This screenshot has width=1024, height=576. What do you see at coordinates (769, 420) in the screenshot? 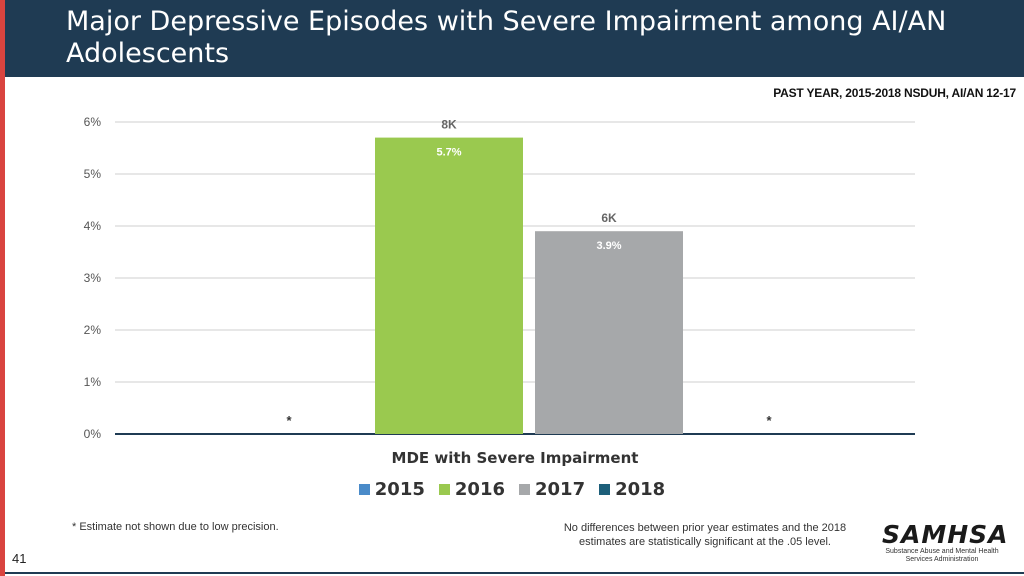
I see `suppressed-mark-2018: *` at bounding box center [769, 420].